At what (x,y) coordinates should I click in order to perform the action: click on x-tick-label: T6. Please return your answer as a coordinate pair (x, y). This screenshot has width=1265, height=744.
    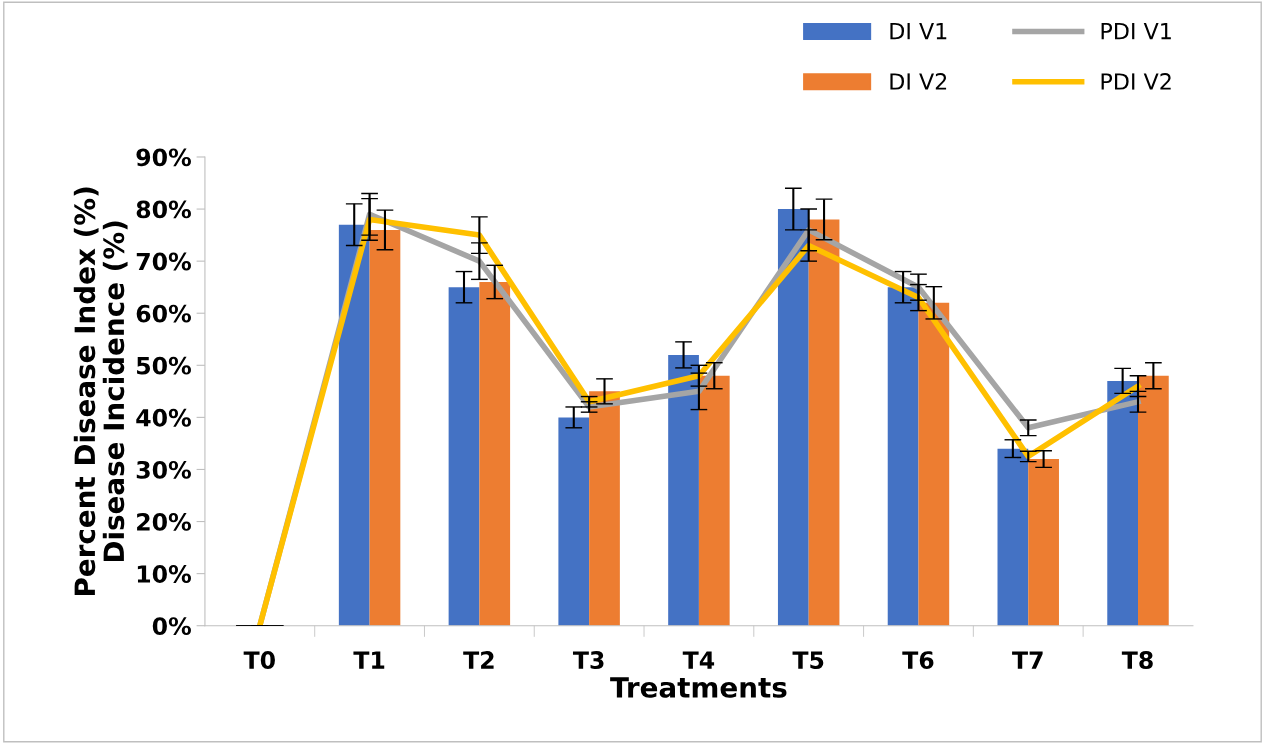
    Looking at the image, I should click on (918, 660).